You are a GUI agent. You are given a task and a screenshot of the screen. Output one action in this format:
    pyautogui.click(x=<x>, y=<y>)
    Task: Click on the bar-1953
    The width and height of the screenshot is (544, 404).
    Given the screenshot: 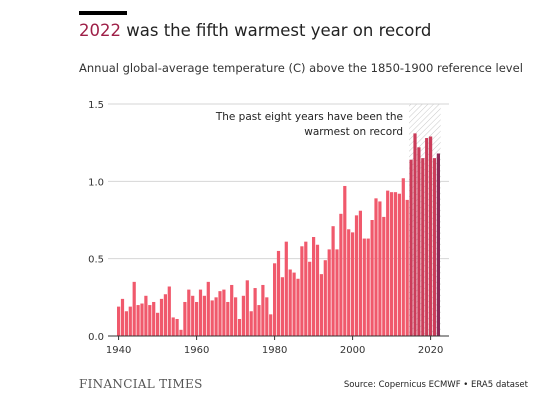 What is the action you would take?
    pyautogui.click(x=169, y=311)
    